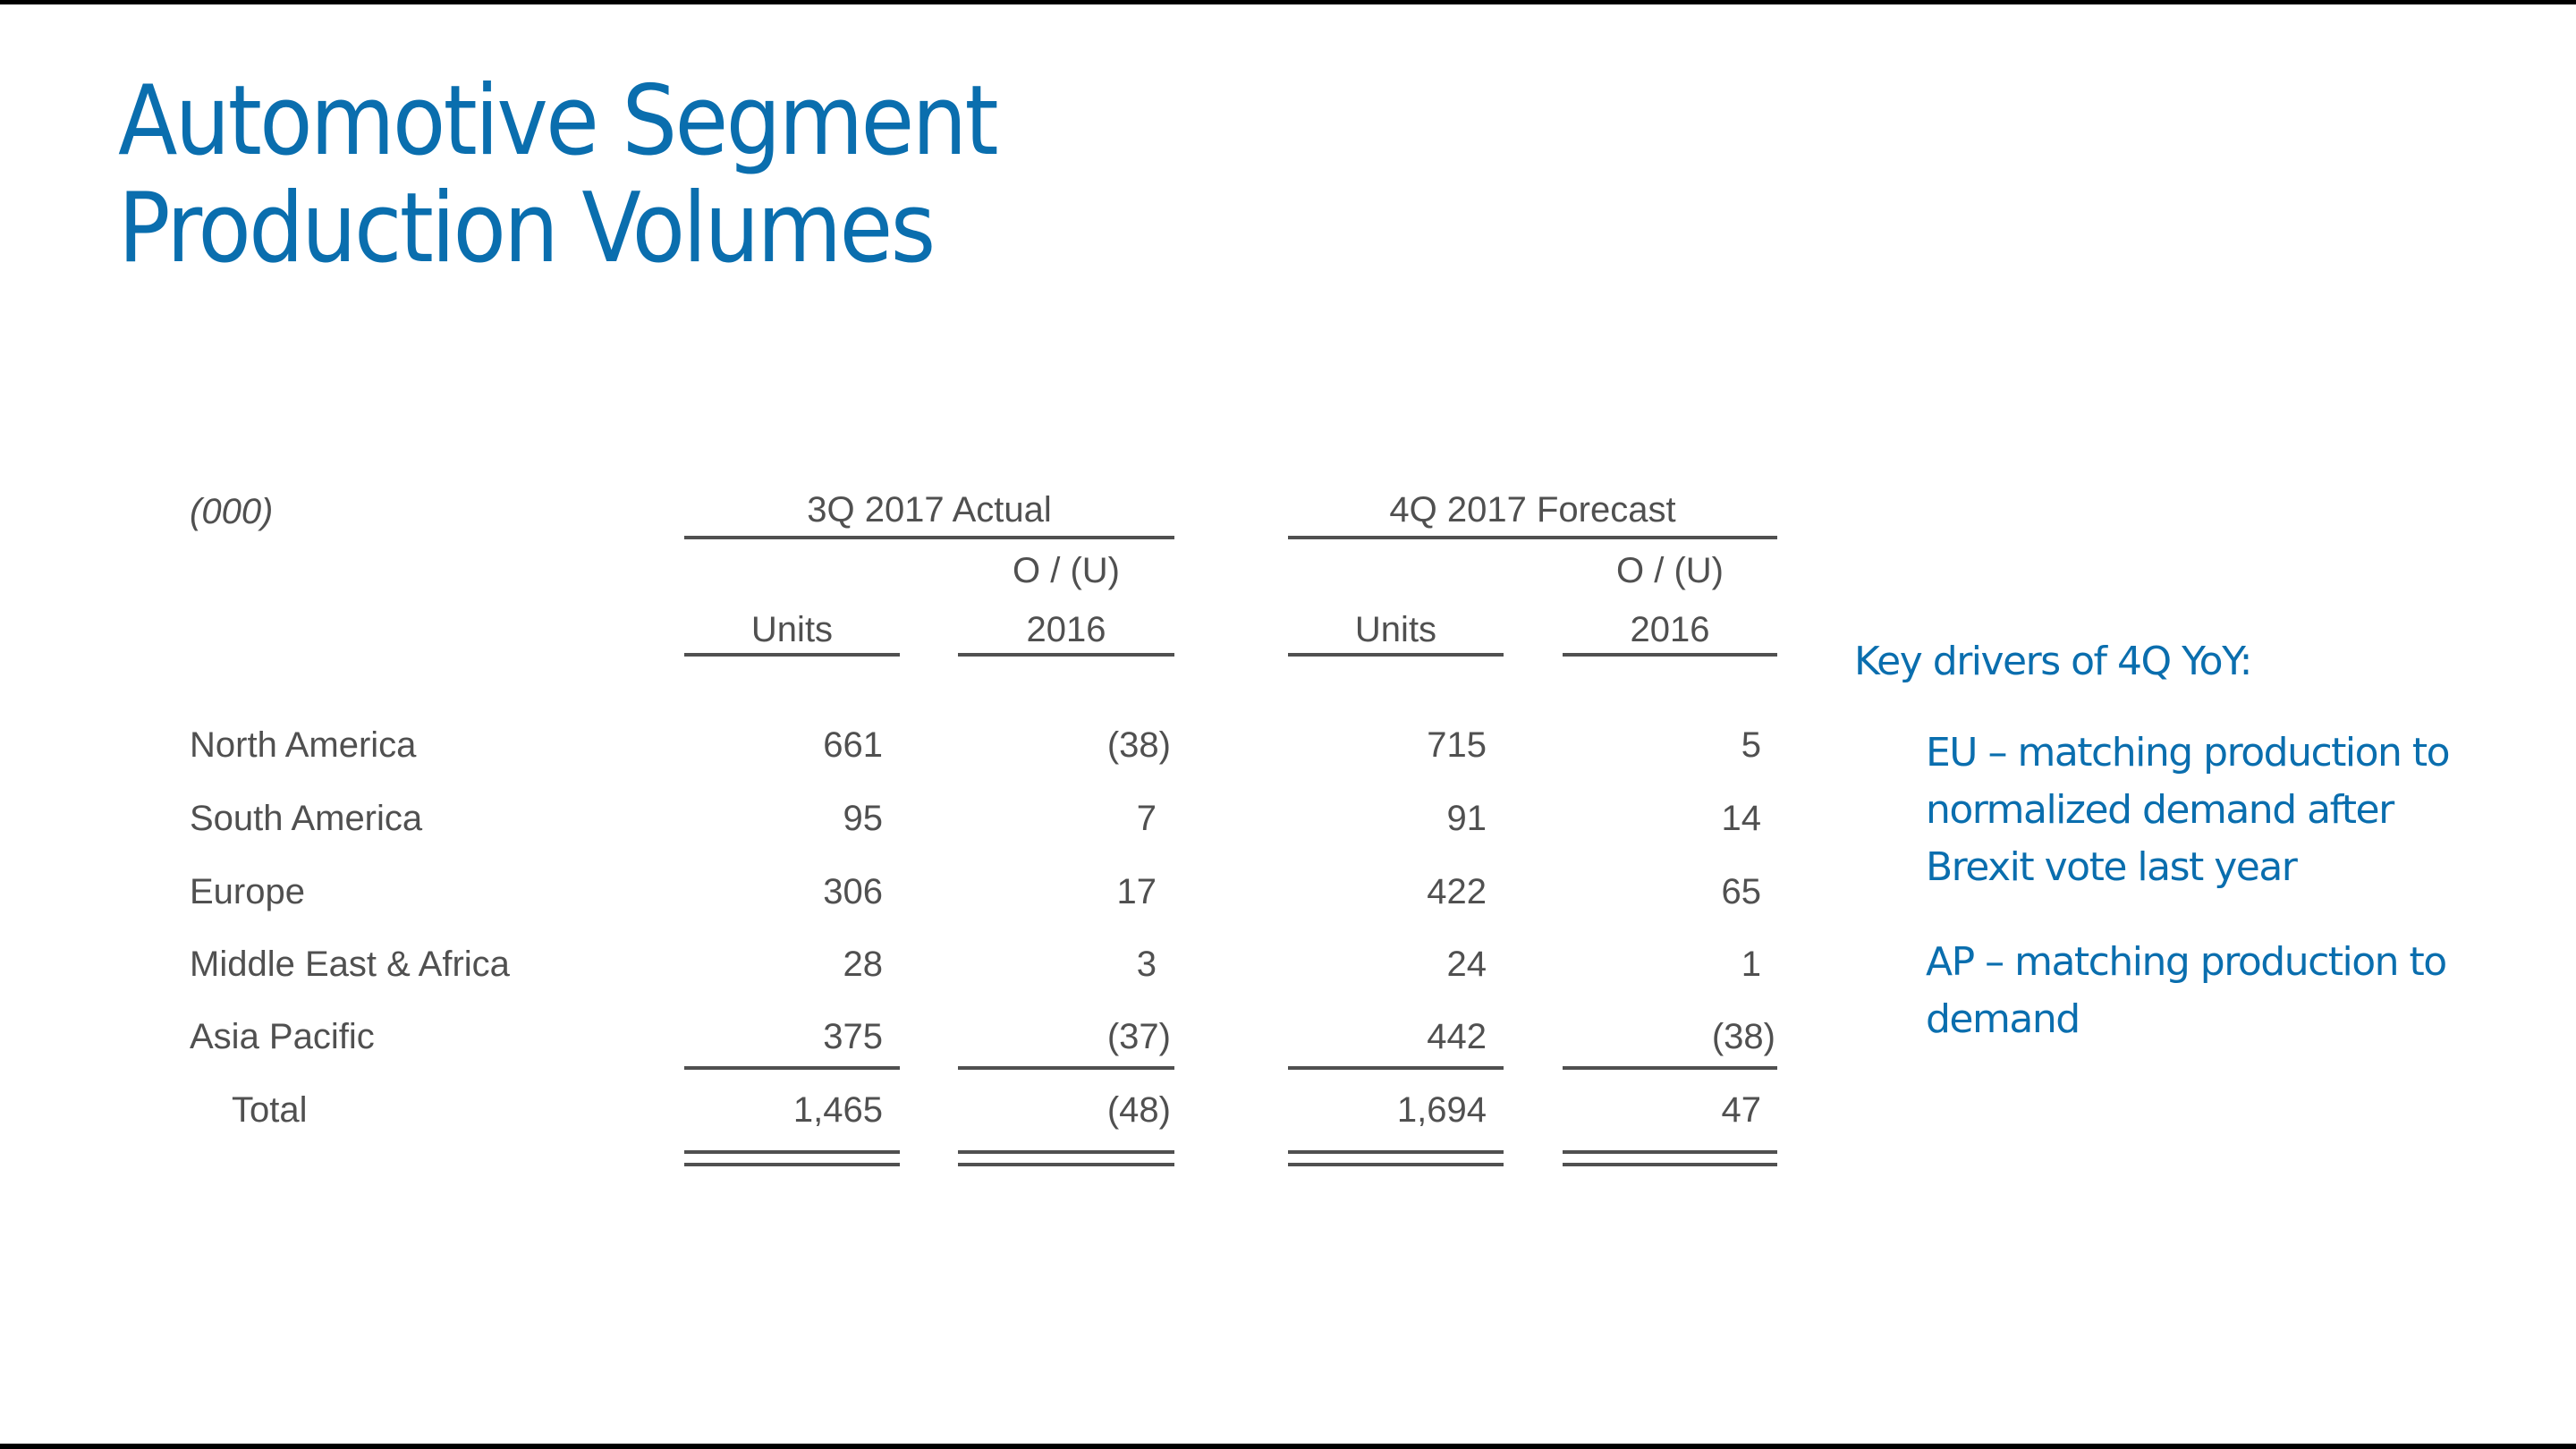  I want to click on col-header-4q-vs-2016: 2016, so click(1670, 629).